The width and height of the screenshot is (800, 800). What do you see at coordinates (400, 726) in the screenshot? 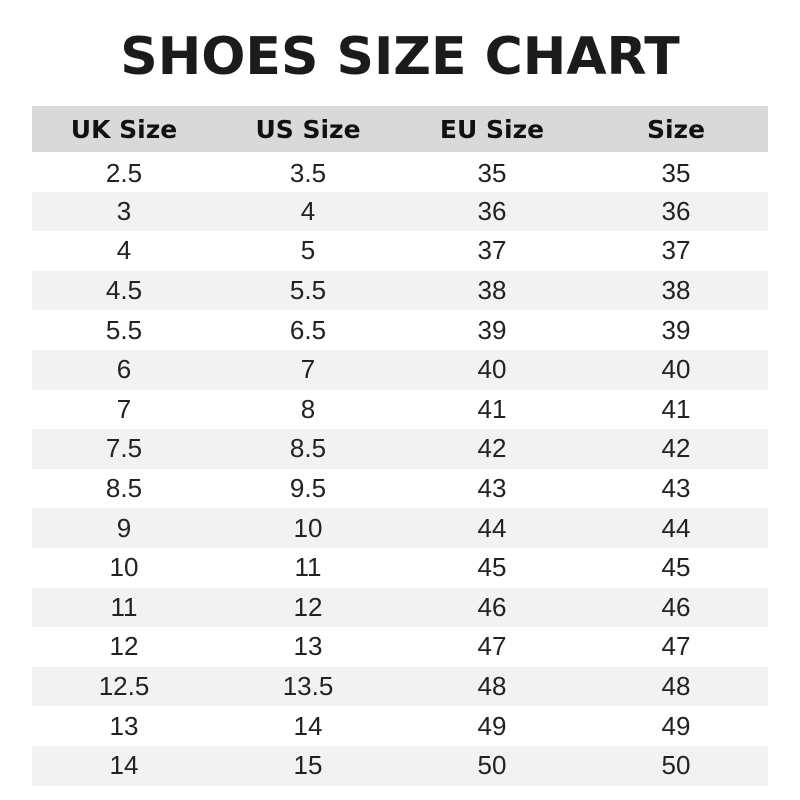
I see `table-row: 13 14 49 49` at bounding box center [400, 726].